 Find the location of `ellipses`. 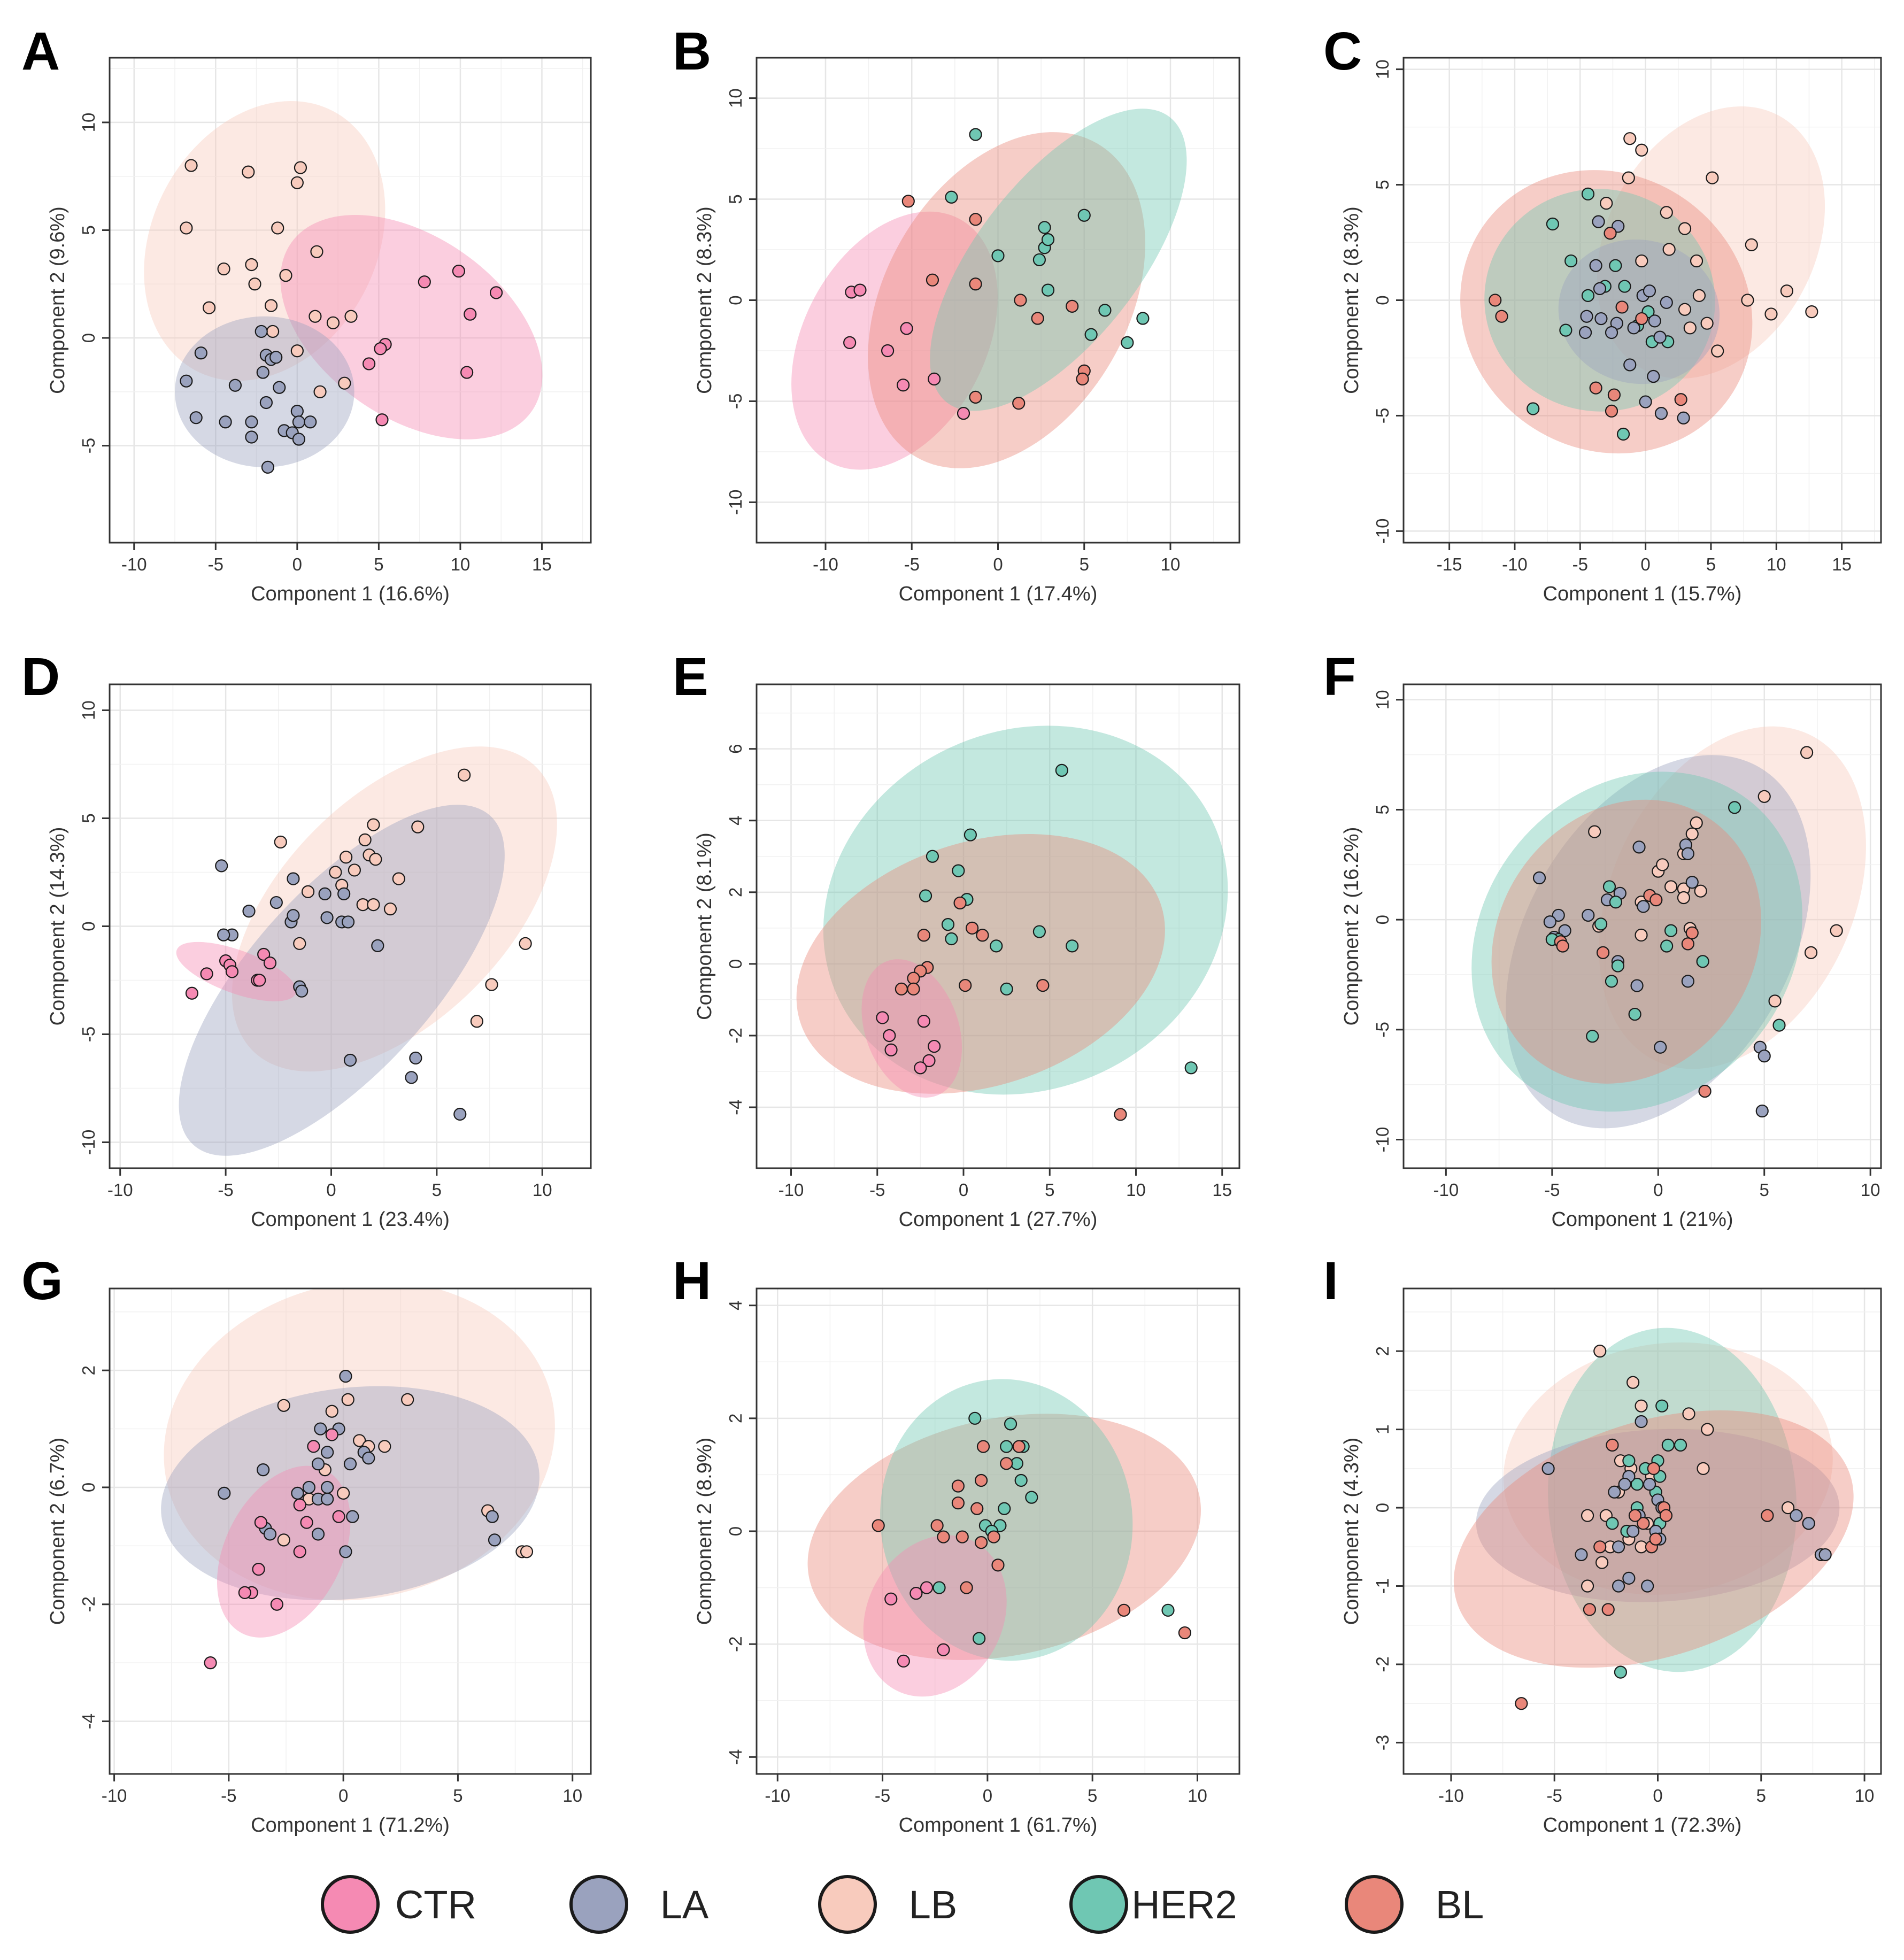

ellipses is located at coordinates (1012, 912).